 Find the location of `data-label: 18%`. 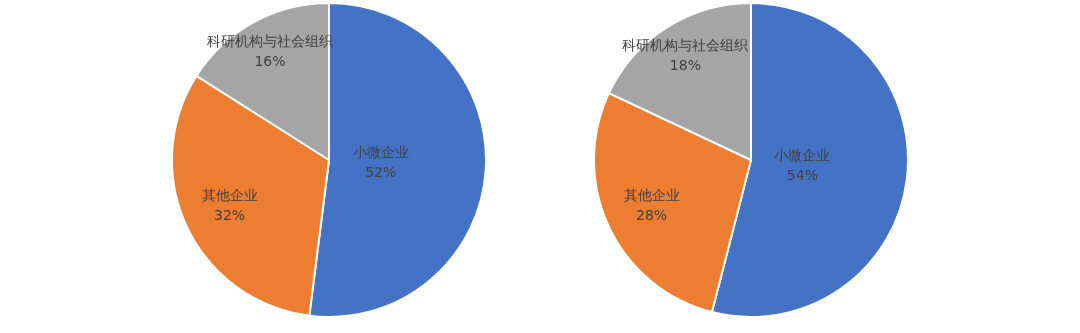

data-label: 18% is located at coordinates (685, 65).